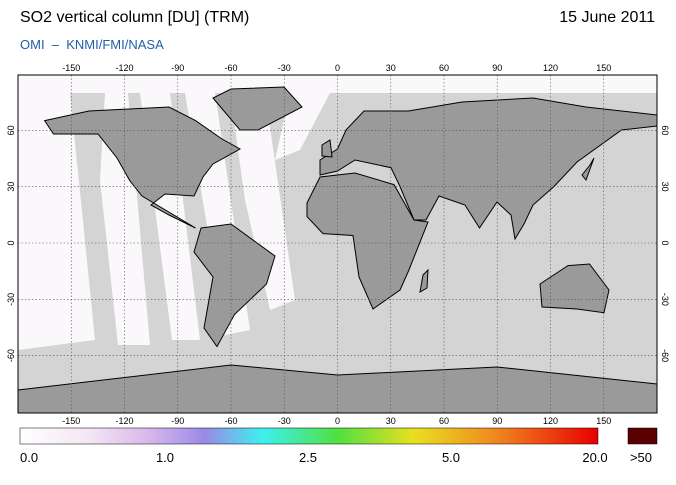 This screenshot has height=485, width=676. Describe the element at coordinates (603, 68) in the screenshot. I see `lon-label-top: 150` at that location.